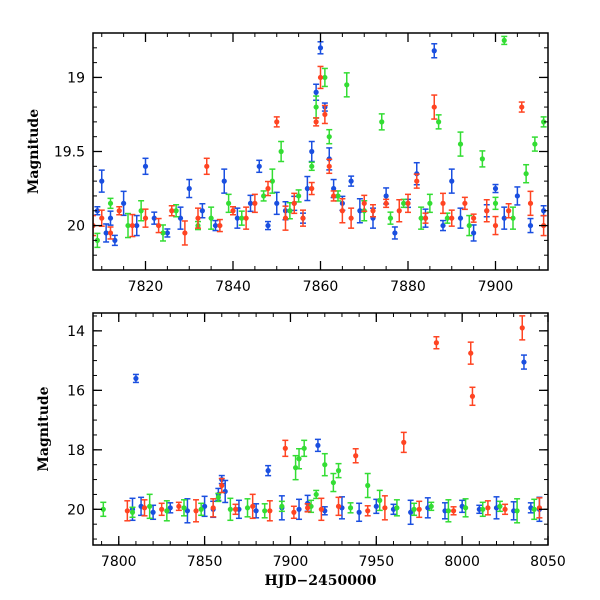  Describe the element at coordinates (76, 451) in the screenshot. I see `y-tick-label: 18` at that location.